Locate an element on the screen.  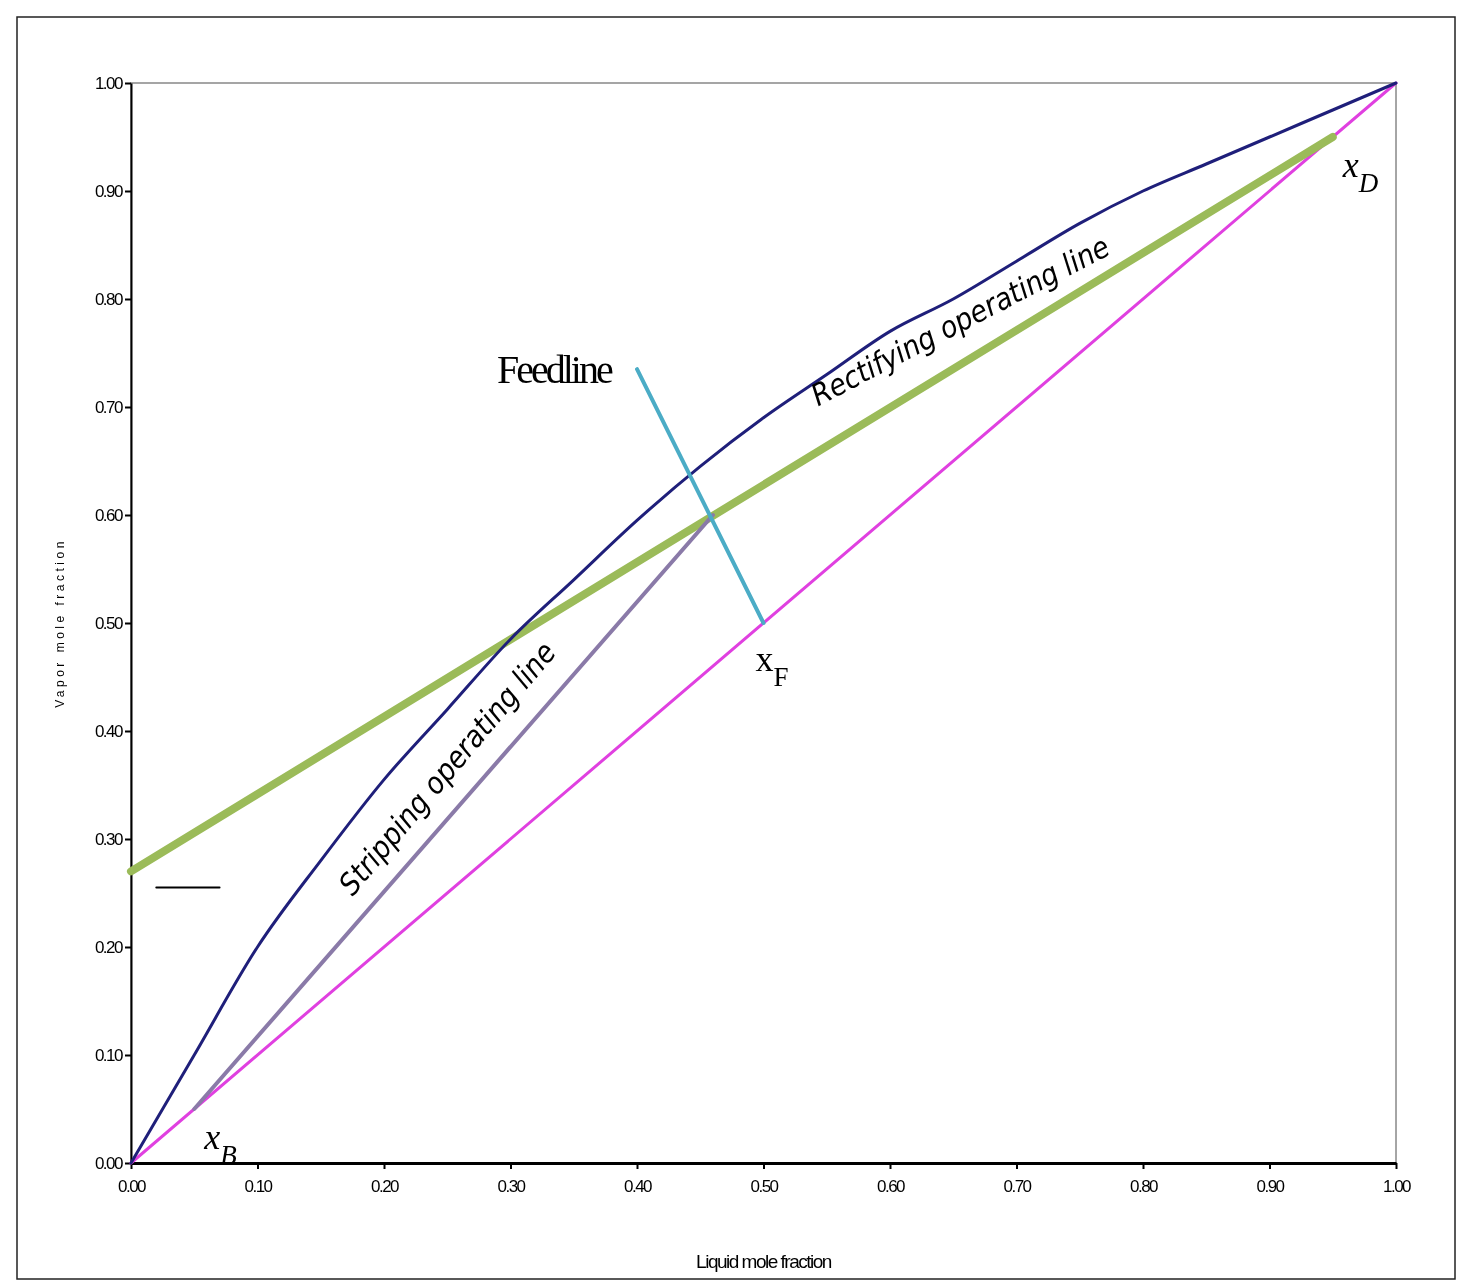
x-tick-label: 0.30 is located at coordinates (511, 1187).